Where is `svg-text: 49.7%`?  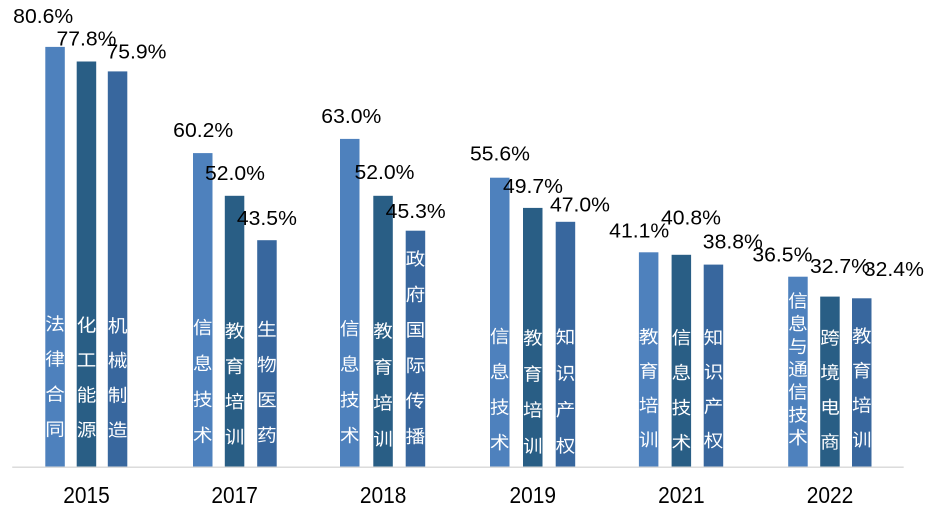
svg-text: 49.7% is located at coordinates (533, 187).